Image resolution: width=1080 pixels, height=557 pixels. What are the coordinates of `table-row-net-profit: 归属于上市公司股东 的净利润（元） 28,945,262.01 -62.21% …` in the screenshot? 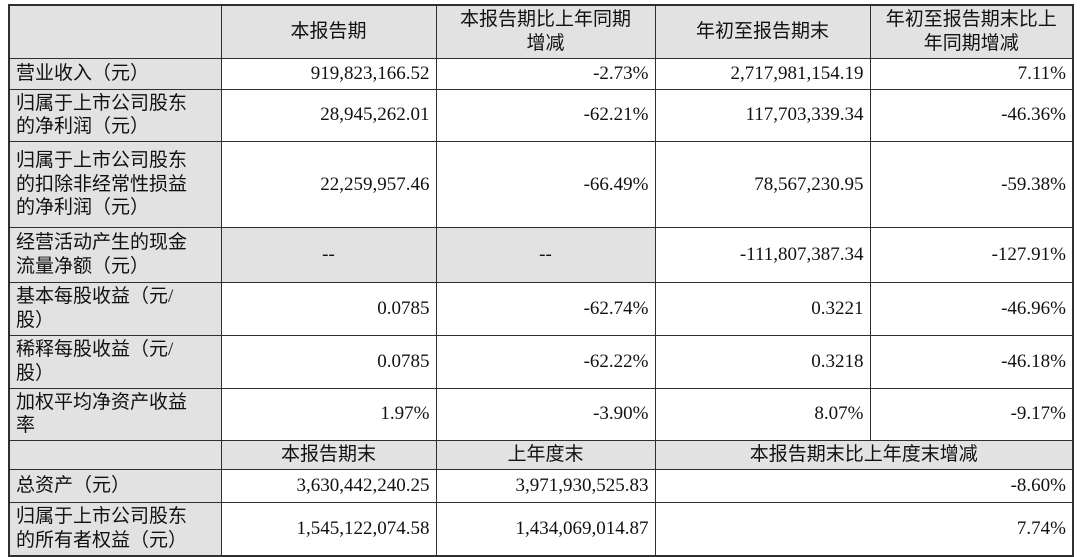 It's located at (541, 115).